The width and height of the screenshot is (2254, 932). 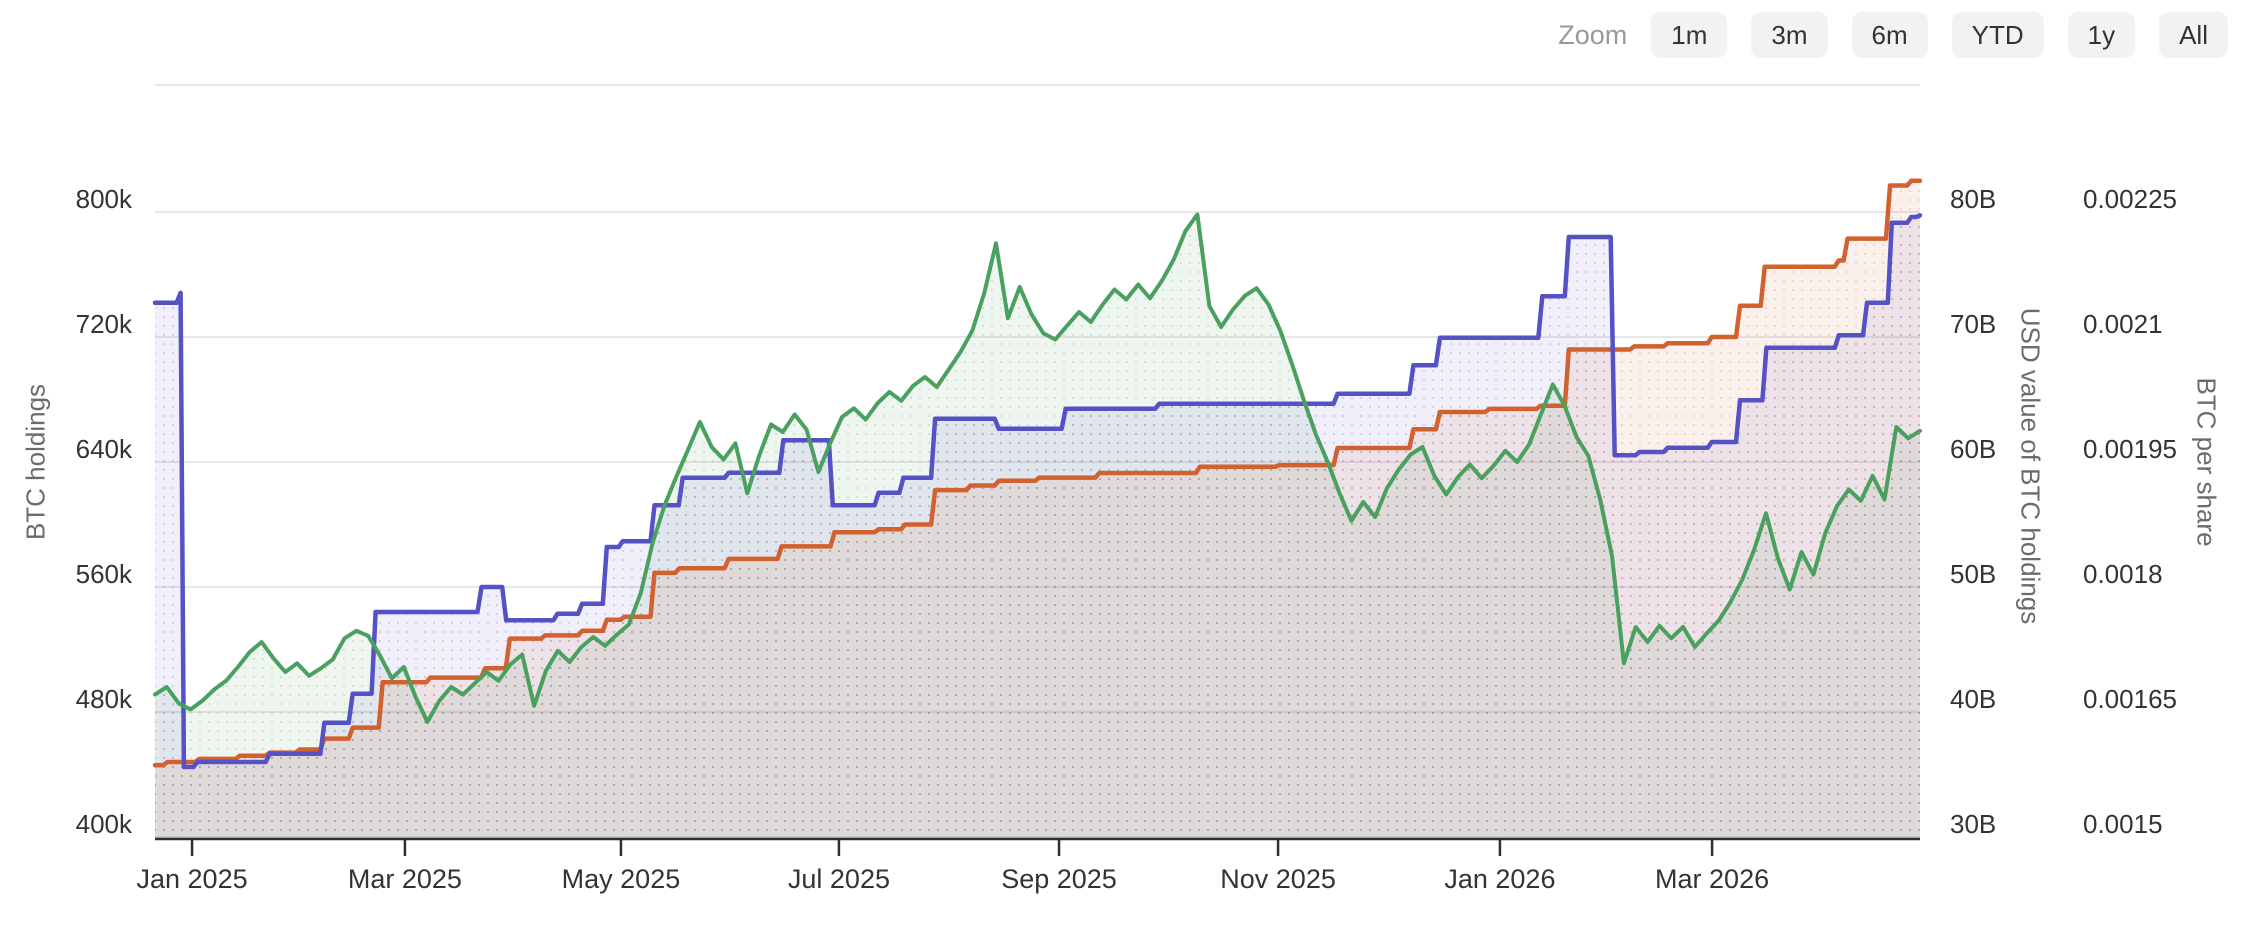 I want to click on x-axis-label: Mar 2025, so click(x=404, y=879).